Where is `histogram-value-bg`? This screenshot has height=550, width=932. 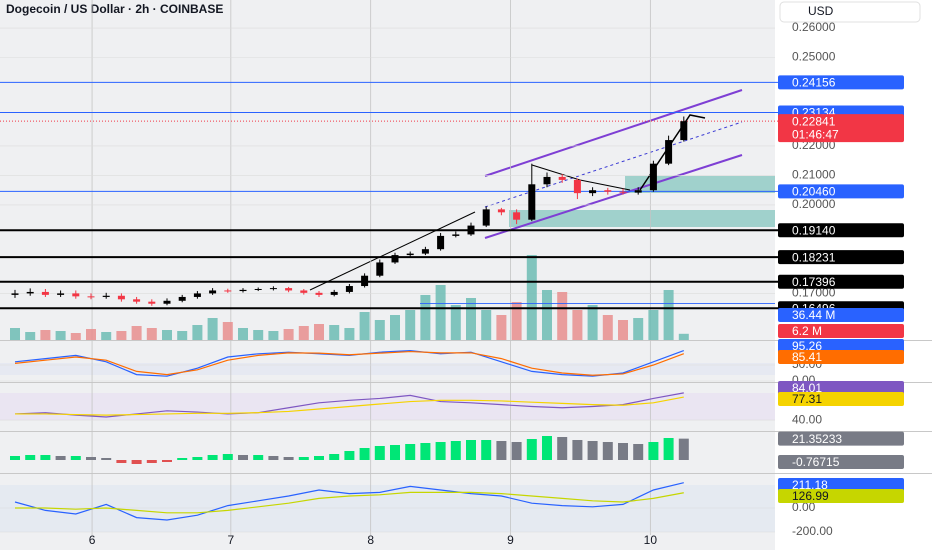 histogram-value-bg is located at coordinates (841, 438).